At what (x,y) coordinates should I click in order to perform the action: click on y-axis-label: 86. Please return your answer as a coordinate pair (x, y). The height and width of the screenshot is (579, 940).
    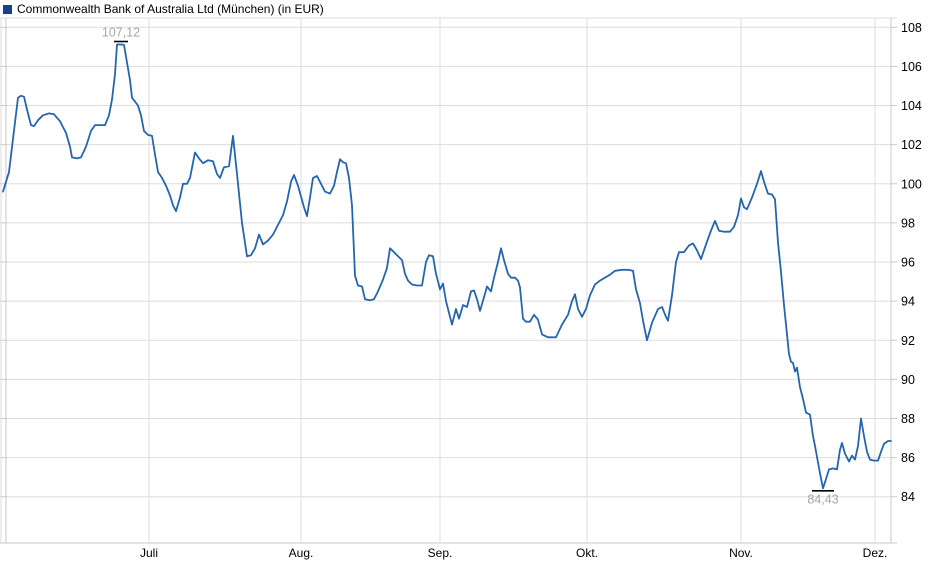
    Looking at the image, I should click on (908, 458).